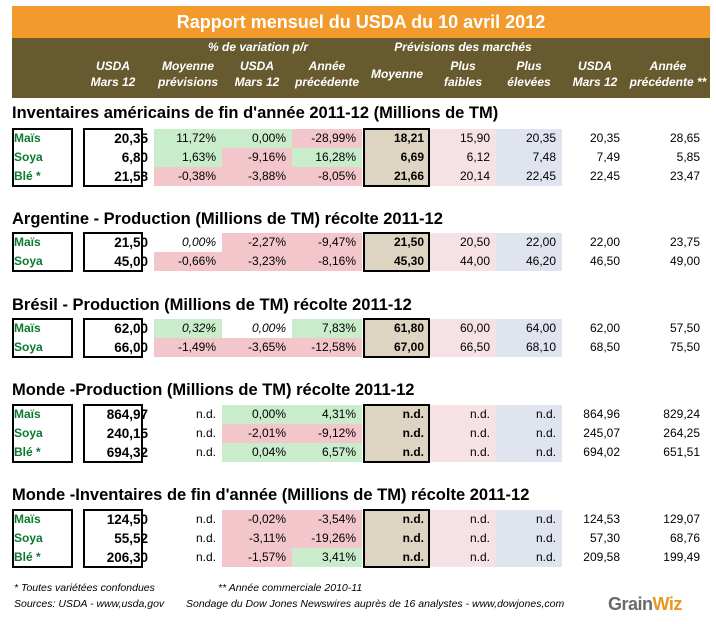 Image resolution: width=716 pixels, height=624 pixels. I want to click on header-var-usda-1: USDA, so click(256, 66).